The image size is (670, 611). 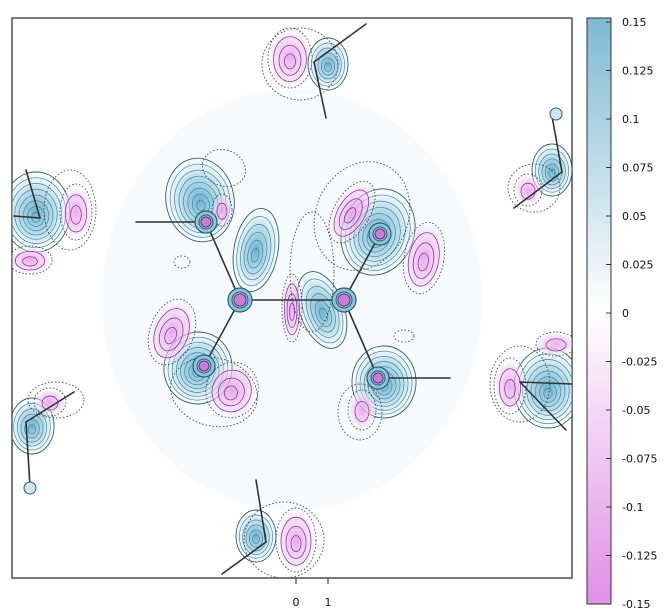 What do you see at coordinates (631, 119) in the screenshot?
I see `colorbar-tick-label: 0.1` at bounding box center [631, 119].